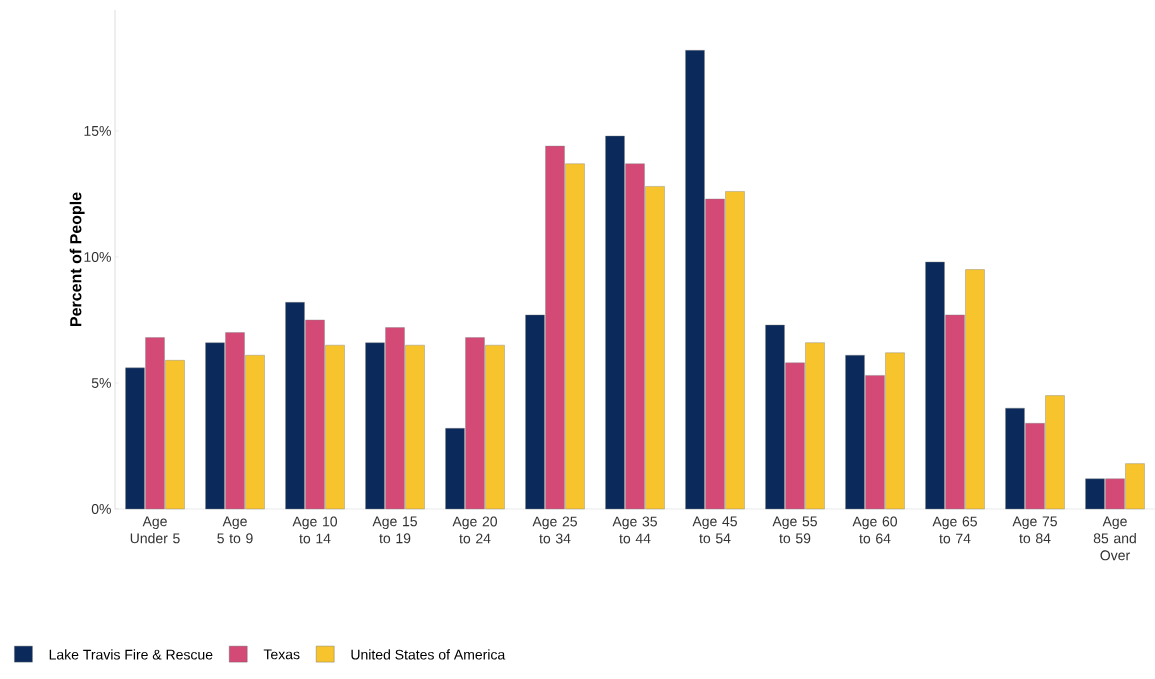 This screenshot has width=1155, height=679. I want to click on y-tick-label: 15%, so click(97, 131).